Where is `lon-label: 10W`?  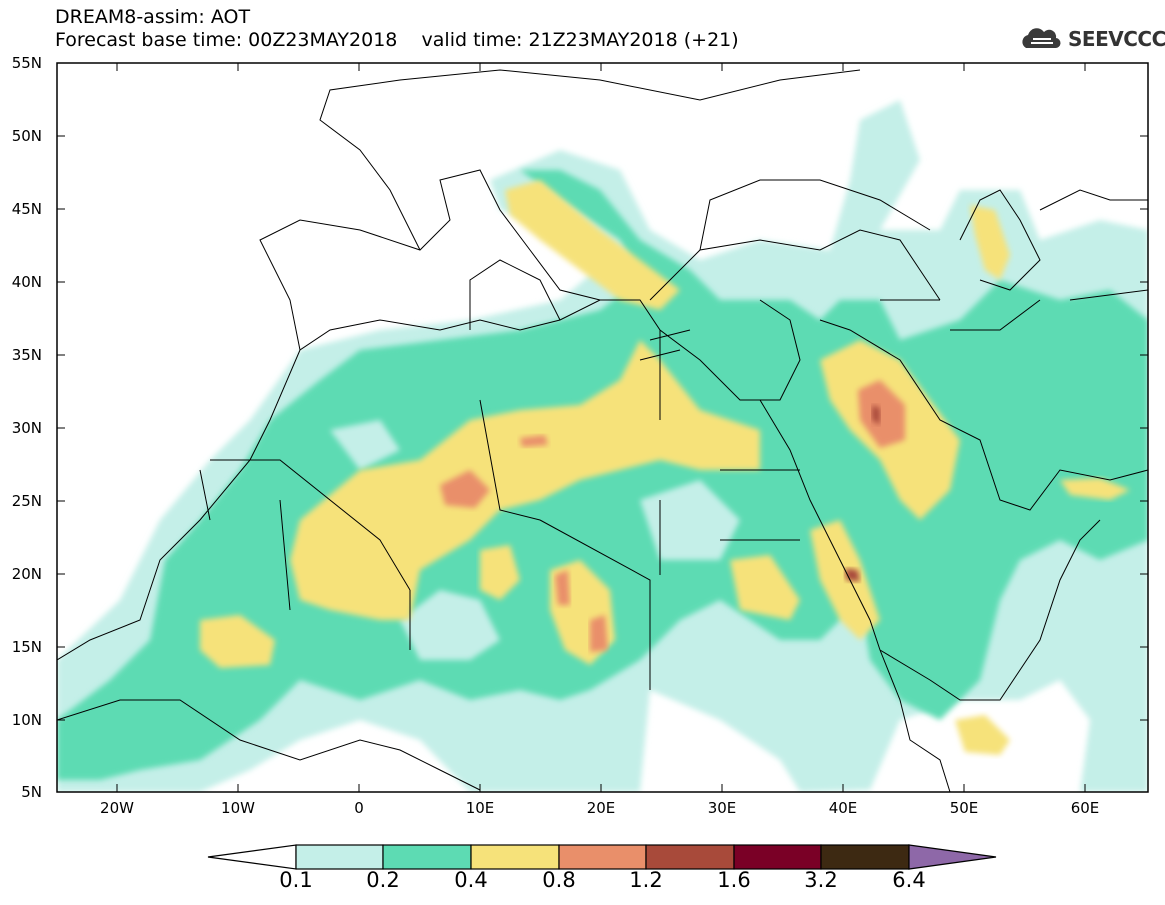
lon-label: 10W is located at coordinates (238, 808).